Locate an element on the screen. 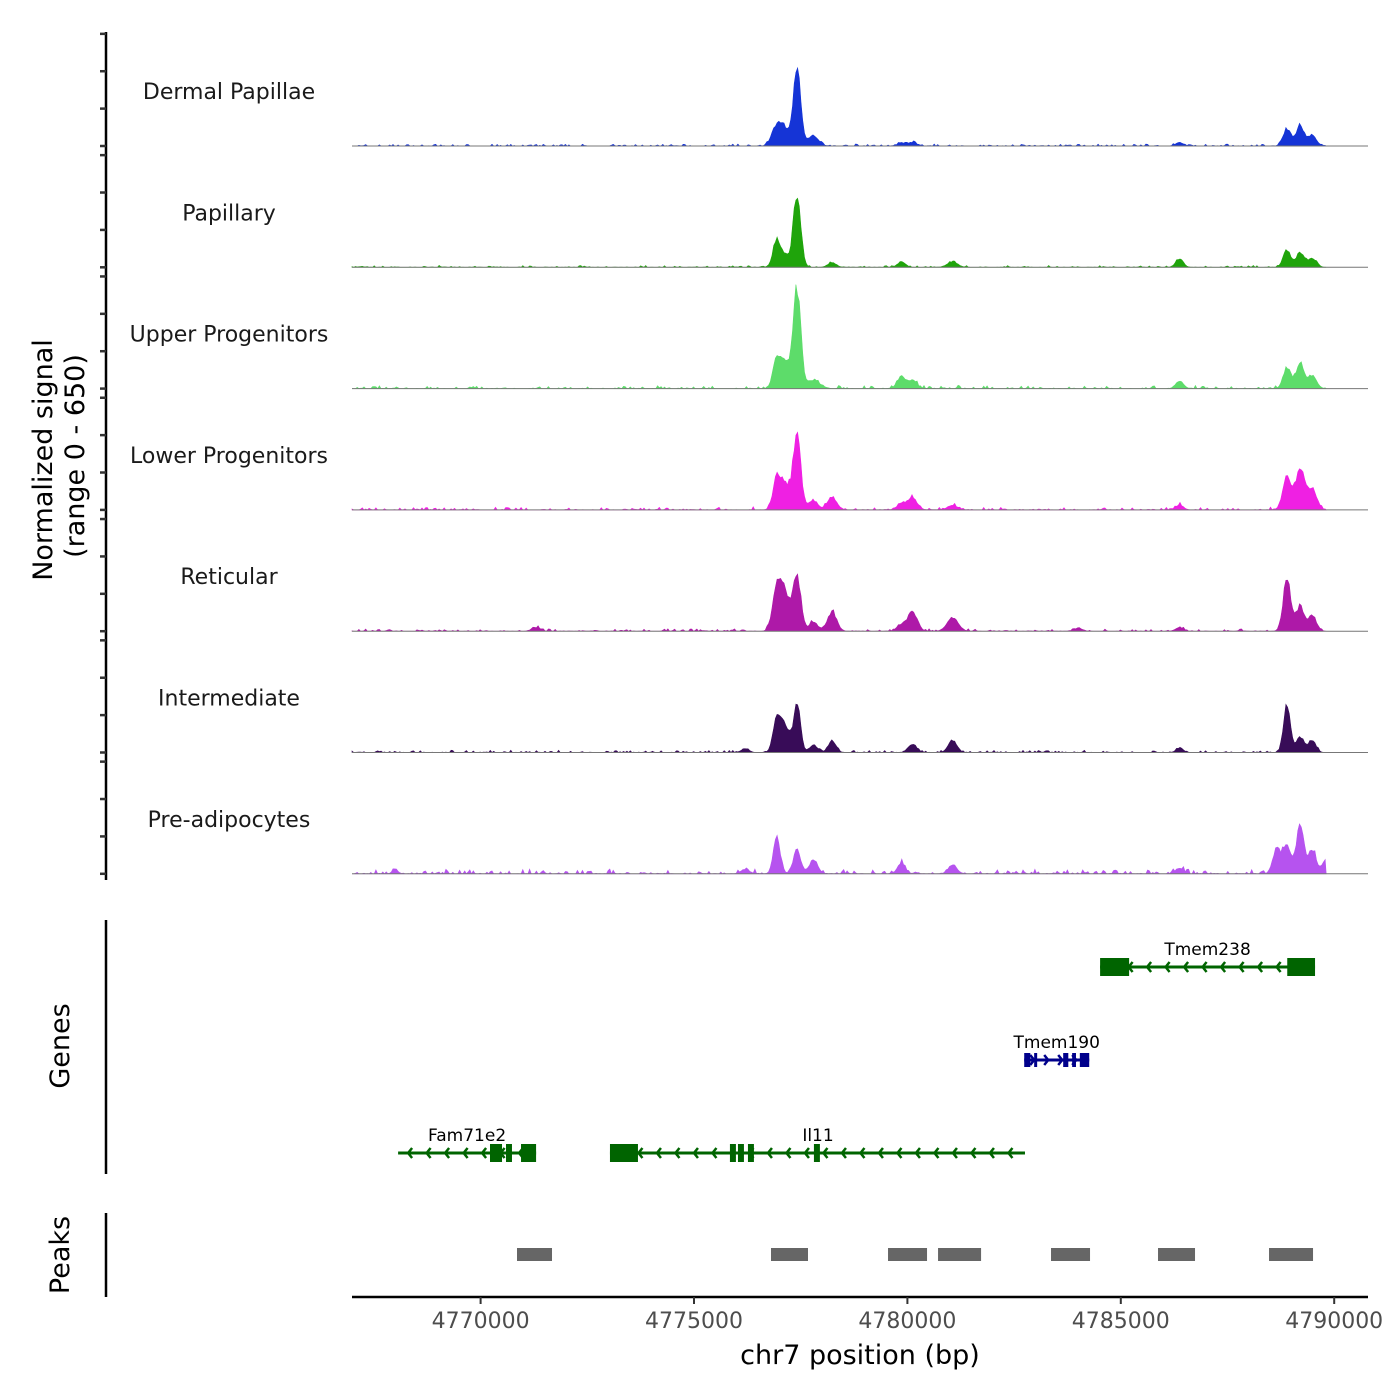 The height and width of the screenshot is (1400, 1400). track-dermal-papillae: Dermal Papillae is located at coordinates (755, 106).